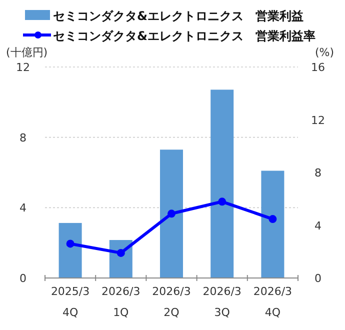  Describe the element at coordinates (23, 278) in the screenshot. I see `y-tick-label: 0` at that location.